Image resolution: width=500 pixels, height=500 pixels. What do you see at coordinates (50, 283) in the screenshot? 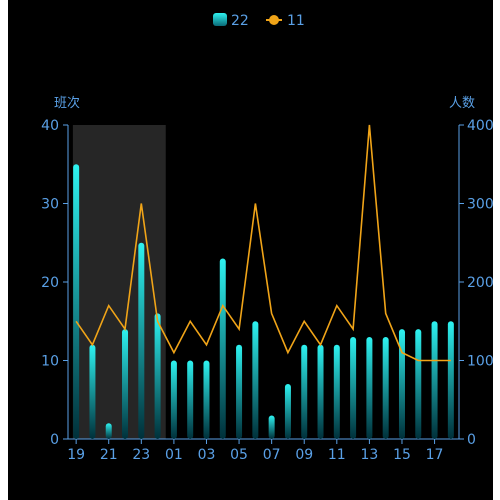
I see `y-left-tick-label: 20` at bounding box center [50, 283].